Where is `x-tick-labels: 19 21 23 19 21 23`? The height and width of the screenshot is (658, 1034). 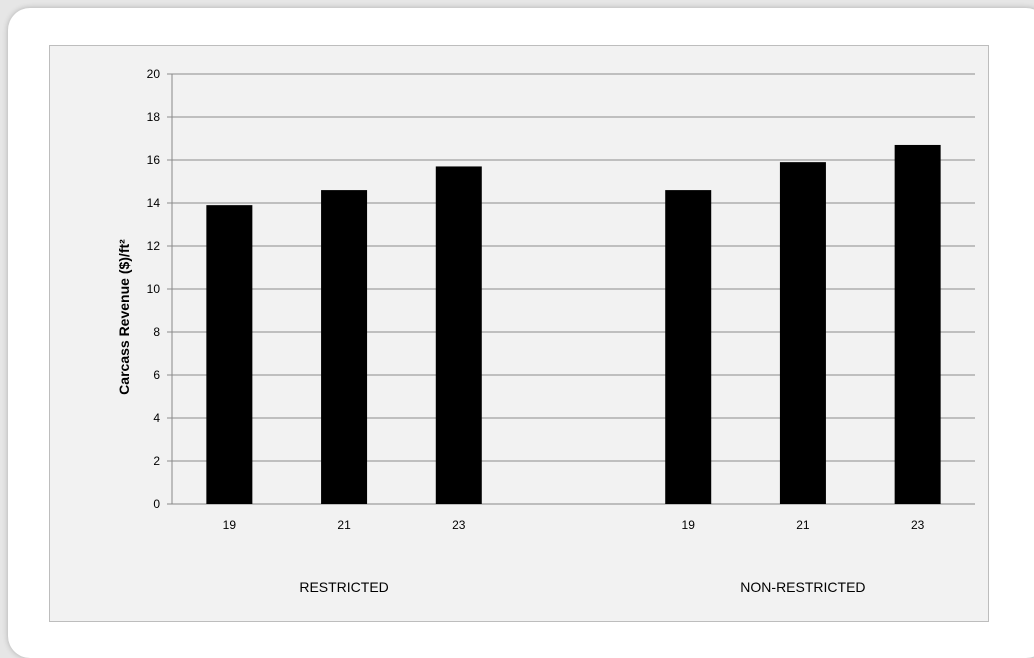
x-tick-labels: 19 21 23 19 21 23 is located at coordinates (574, 525).